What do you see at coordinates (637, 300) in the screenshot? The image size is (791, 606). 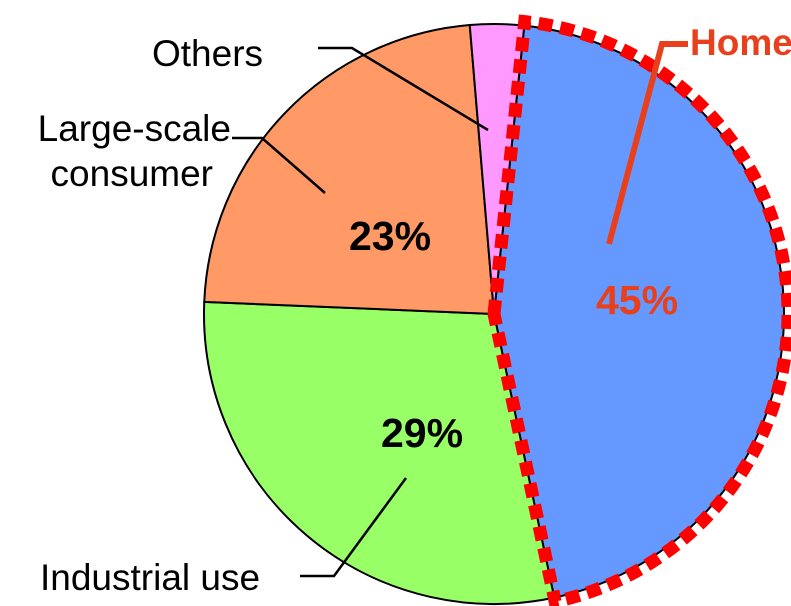 I see `home-percent-label: 45%` at bounding box center [637, 300].